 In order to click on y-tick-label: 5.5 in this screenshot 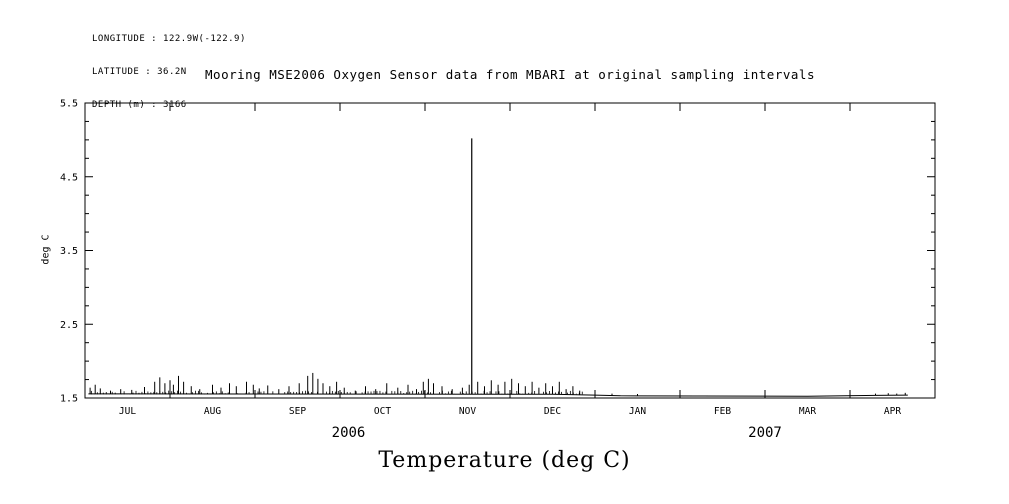, I will do `click(69, 104)`.